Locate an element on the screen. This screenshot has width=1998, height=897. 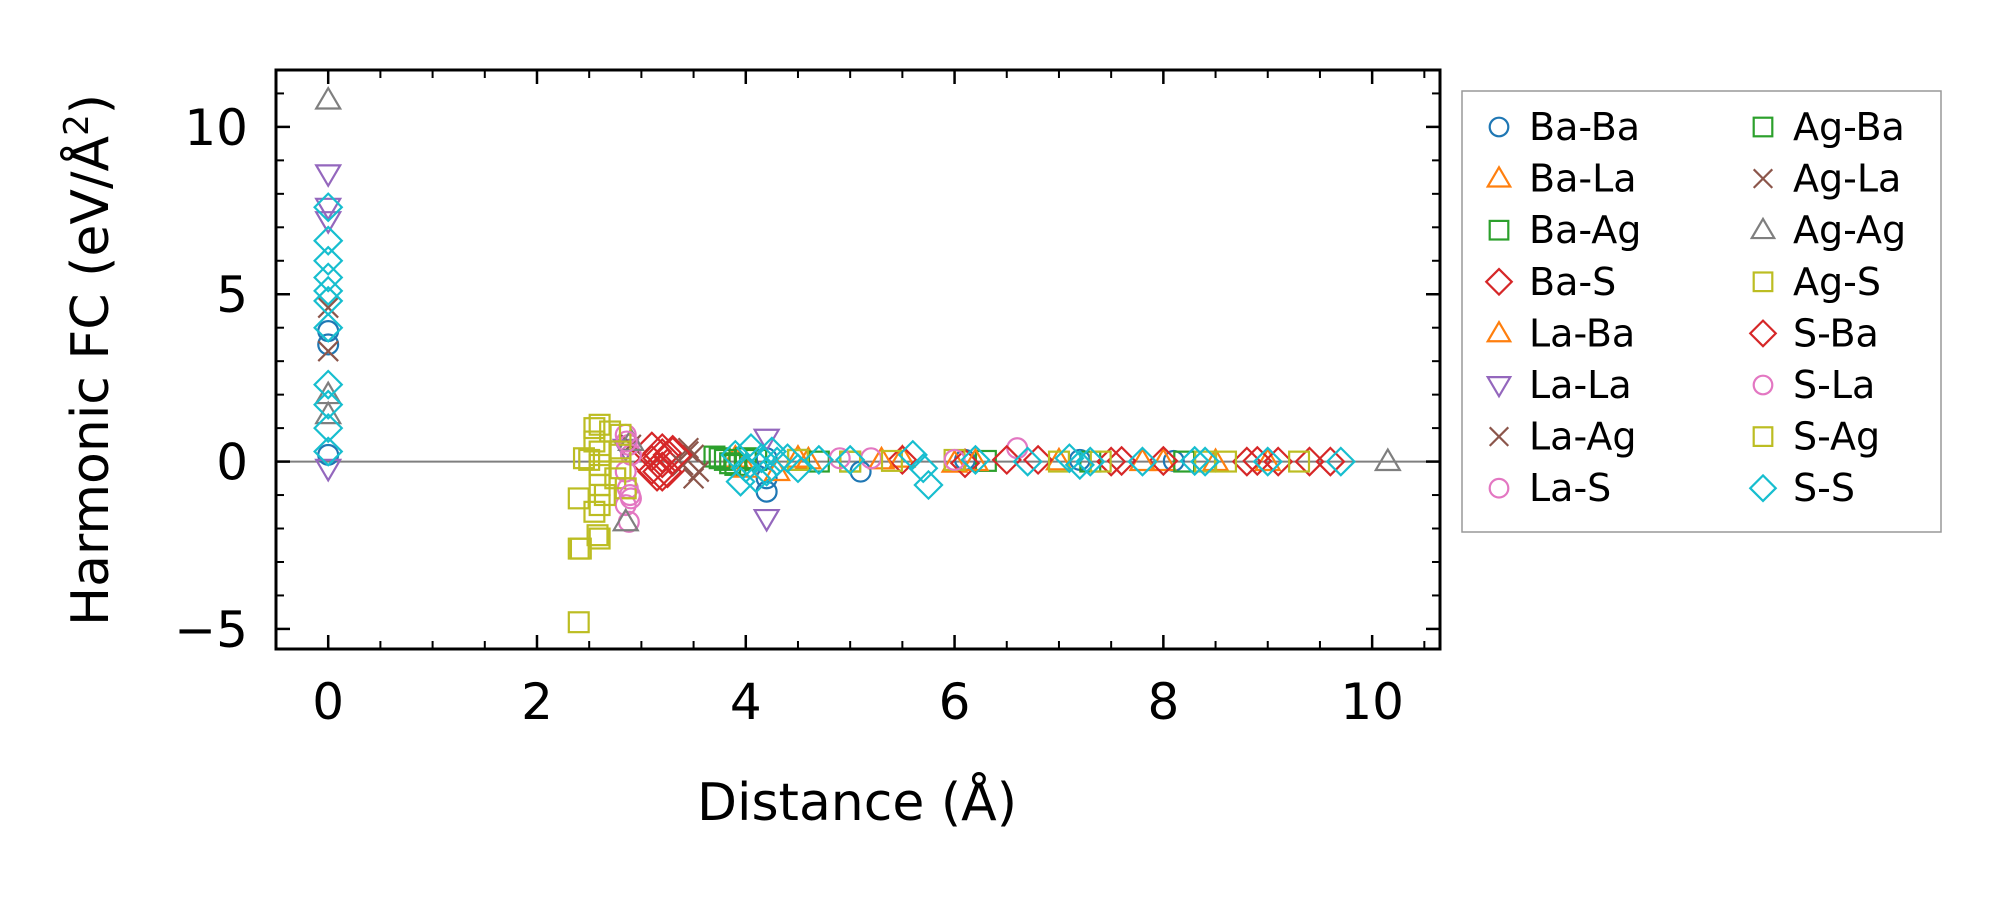
legend-entry-la-ba: La-Ba is located at coordinates (1560, 333).